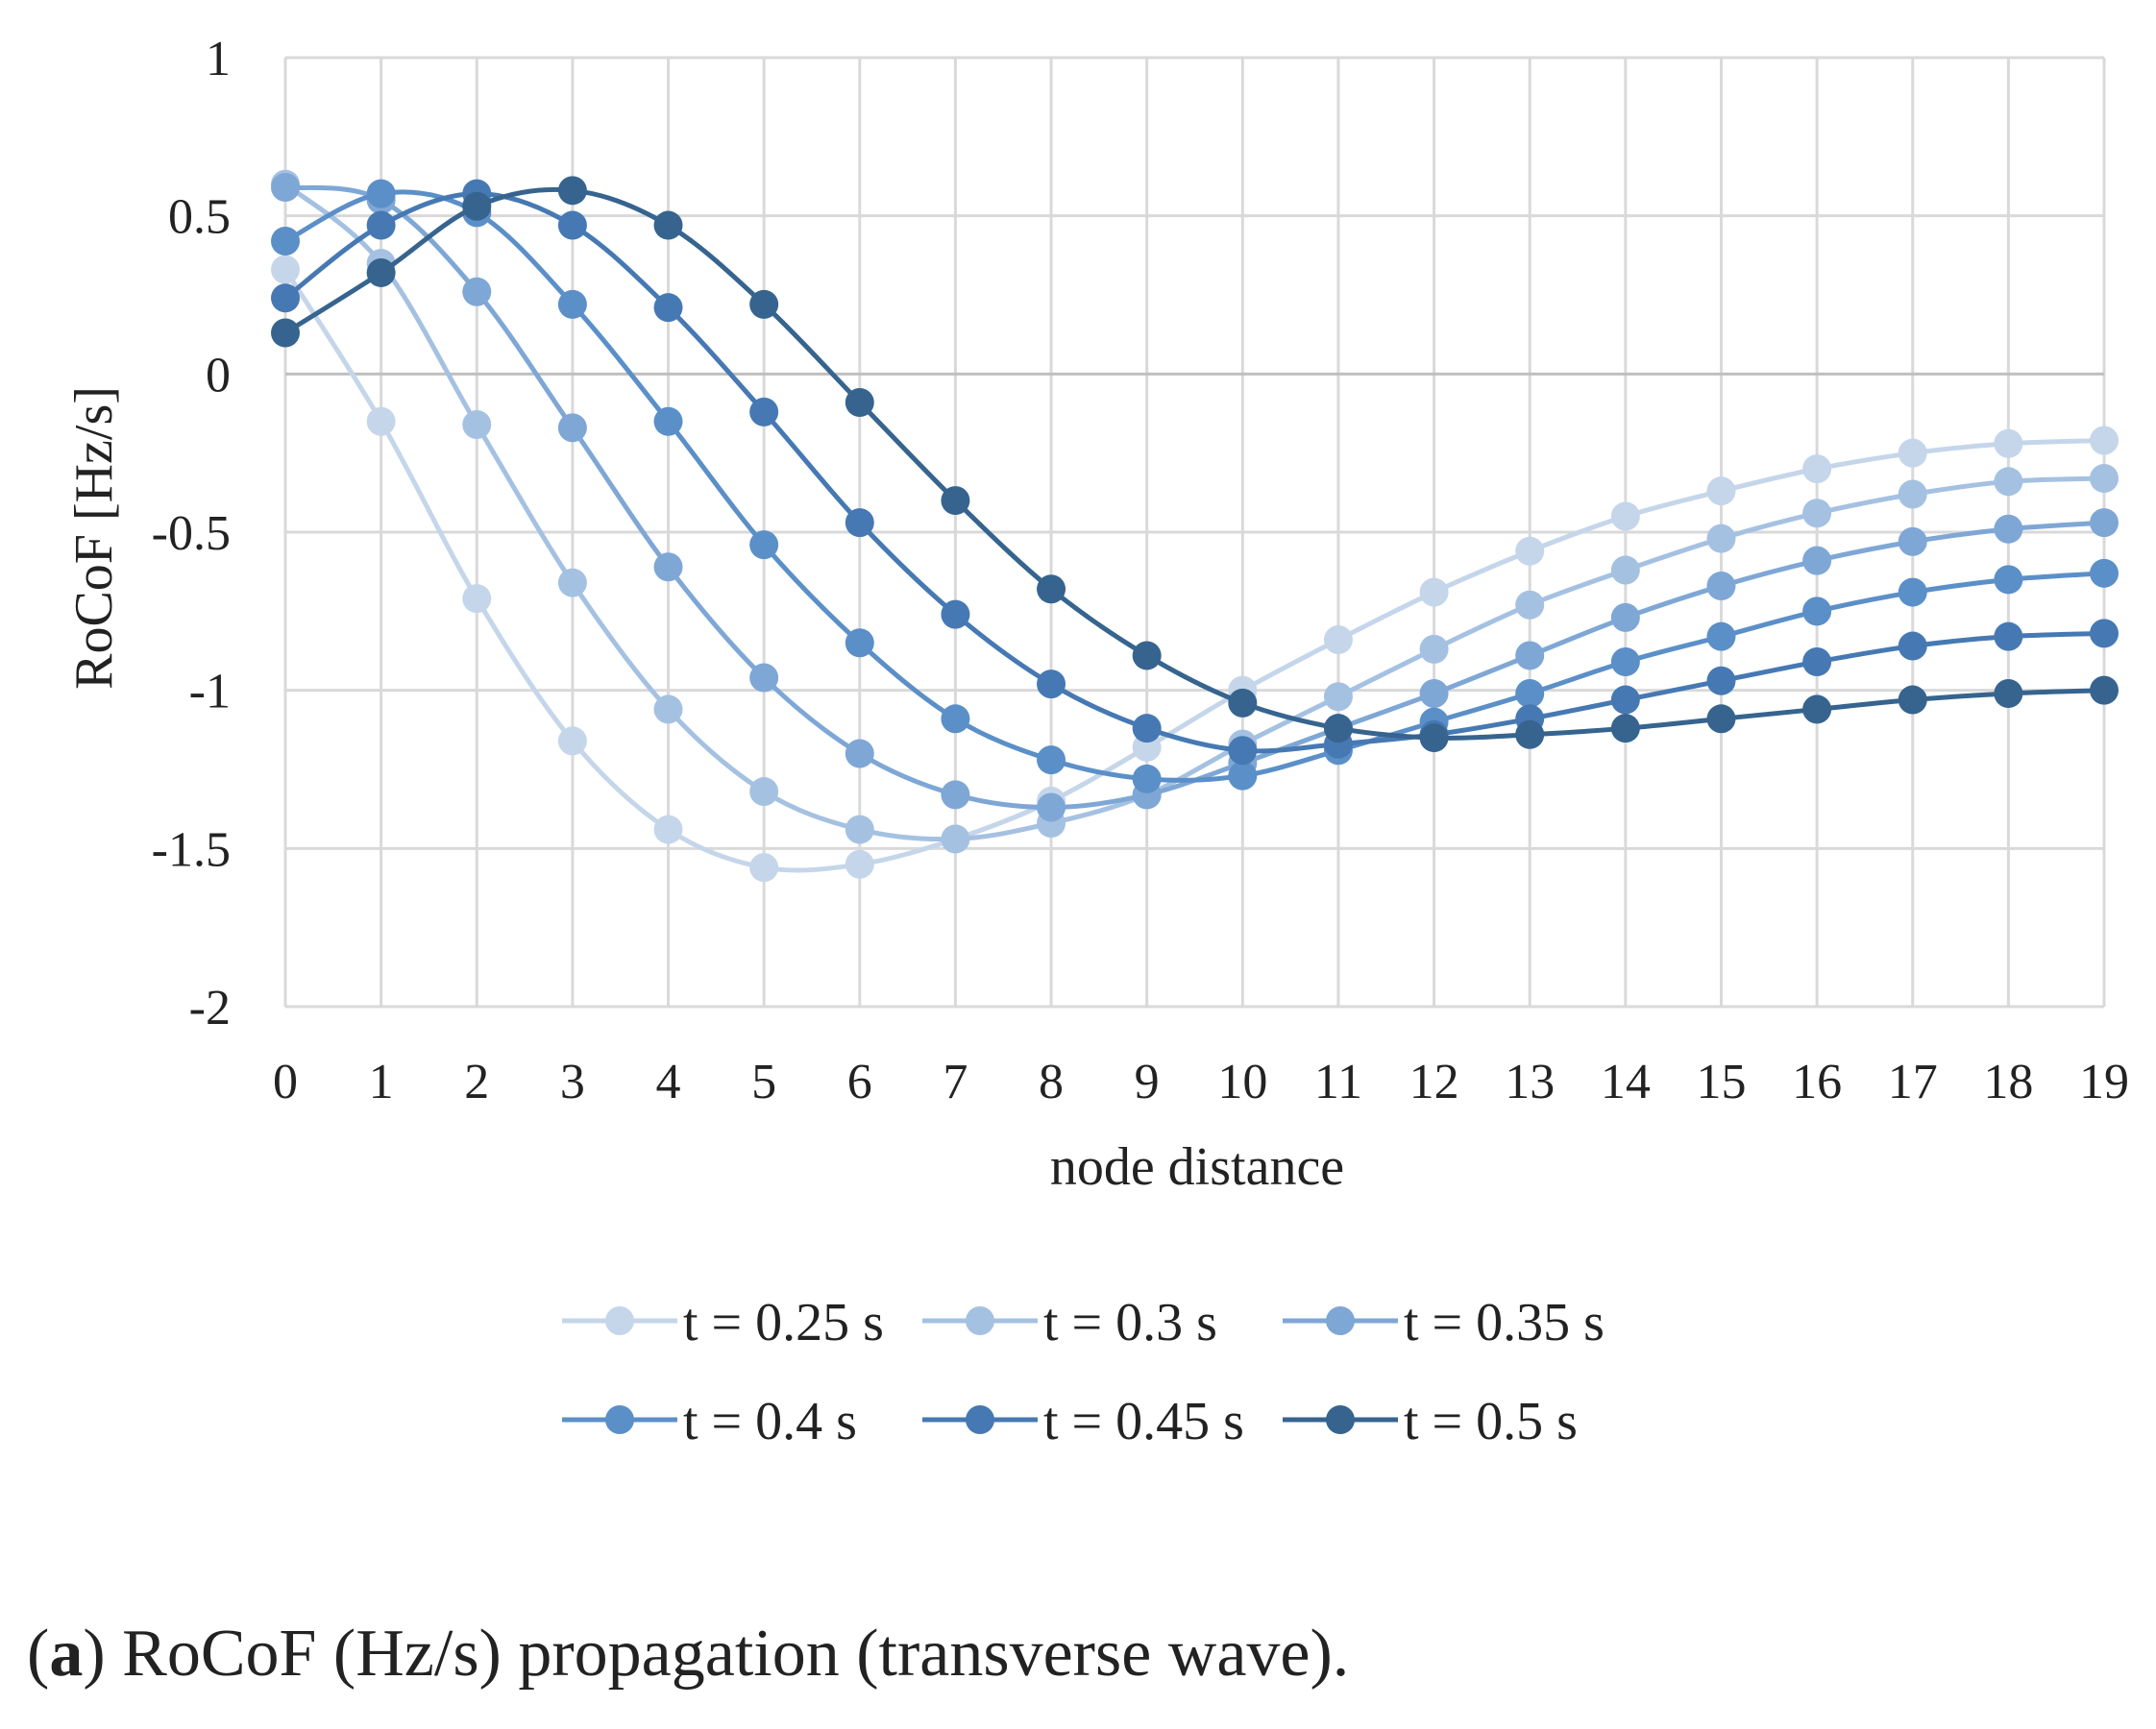  Describe the element at coordinates (67, 1654) in the screenshot. I see `caption-label: a` at that location.